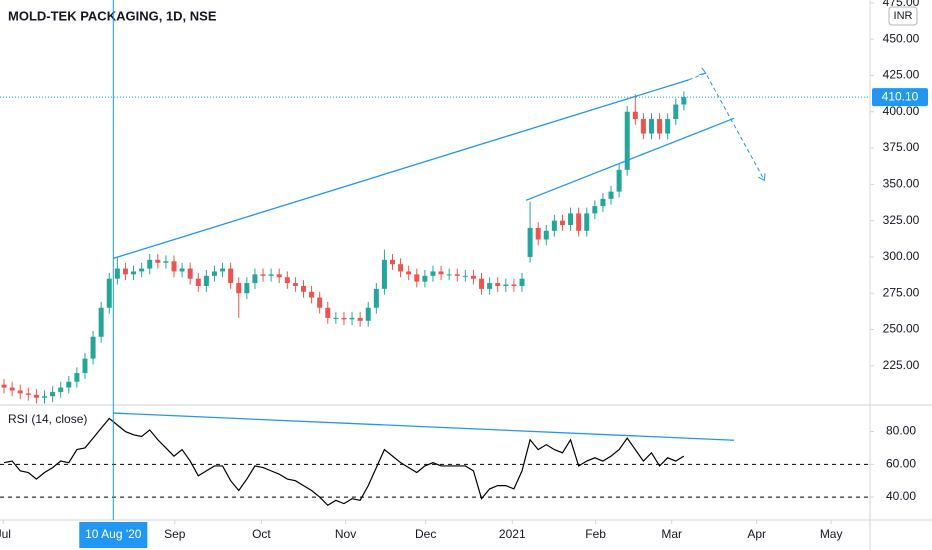 Image resolution: width=932 pixels, height=550 pixels. I want to click on rsi-line, so click(344, 462).